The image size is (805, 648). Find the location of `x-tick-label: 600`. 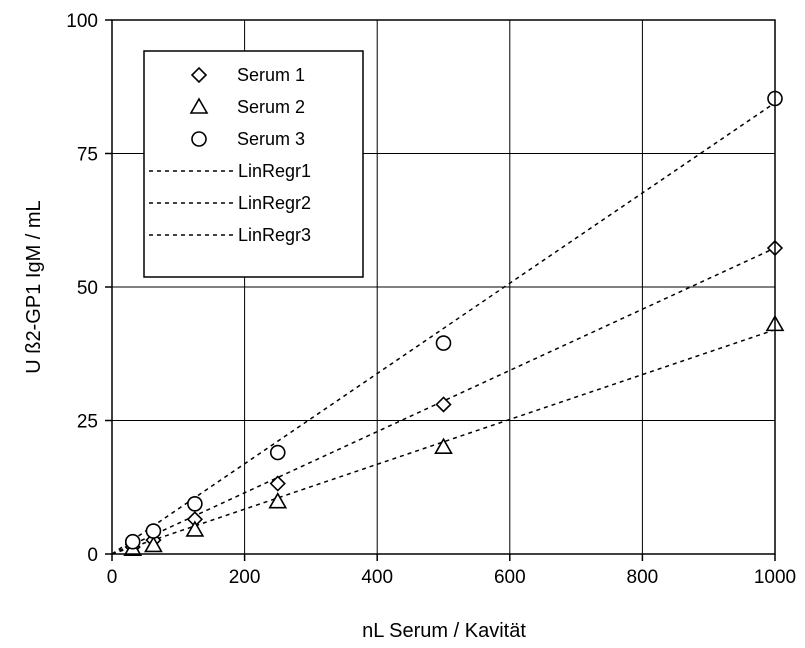

x-tick-label: 600 is located at coordinates (510, 577).